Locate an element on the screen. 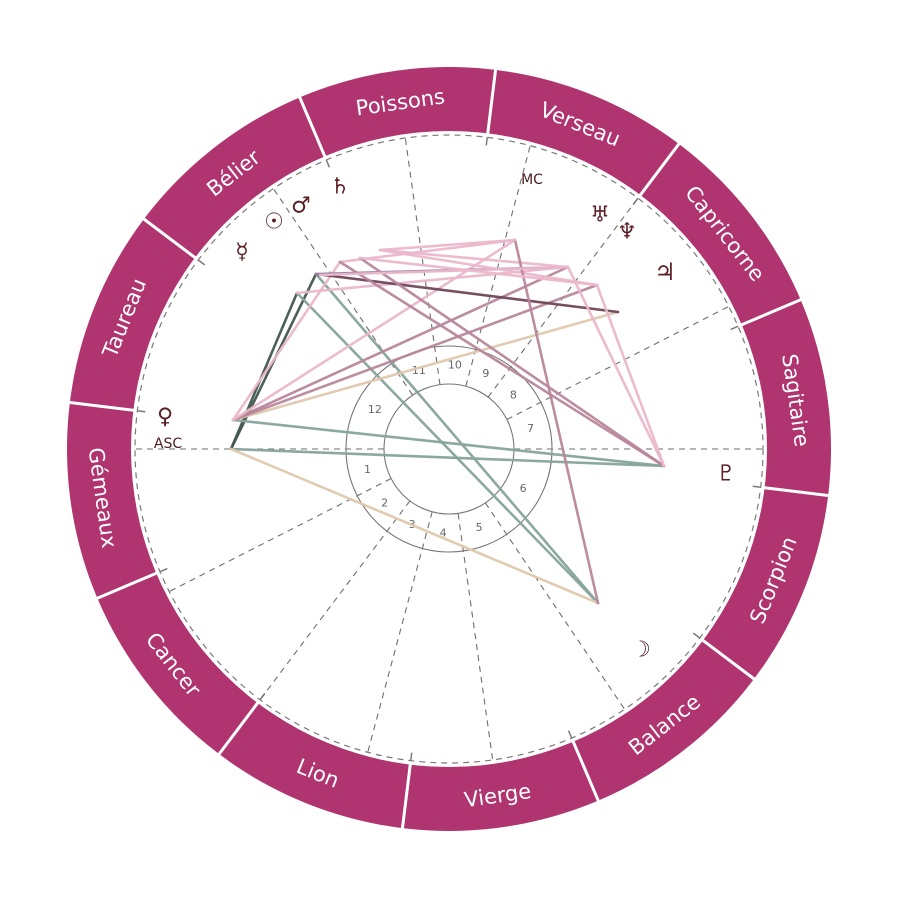  uranus-icon: ♅ is located at coordinates (600, 215).